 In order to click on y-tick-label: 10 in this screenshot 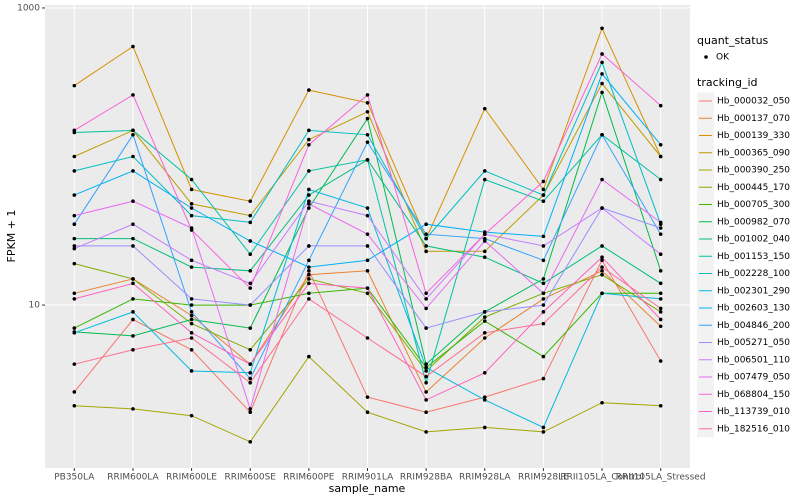, I will do `click(35, 306)`.